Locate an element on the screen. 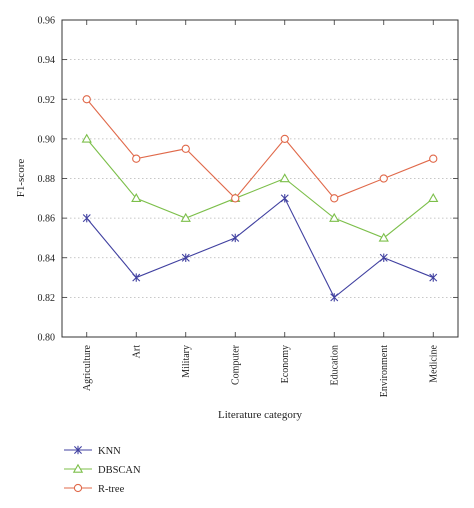  legend-label: DBSCAN is located at coordinates (119, 470).